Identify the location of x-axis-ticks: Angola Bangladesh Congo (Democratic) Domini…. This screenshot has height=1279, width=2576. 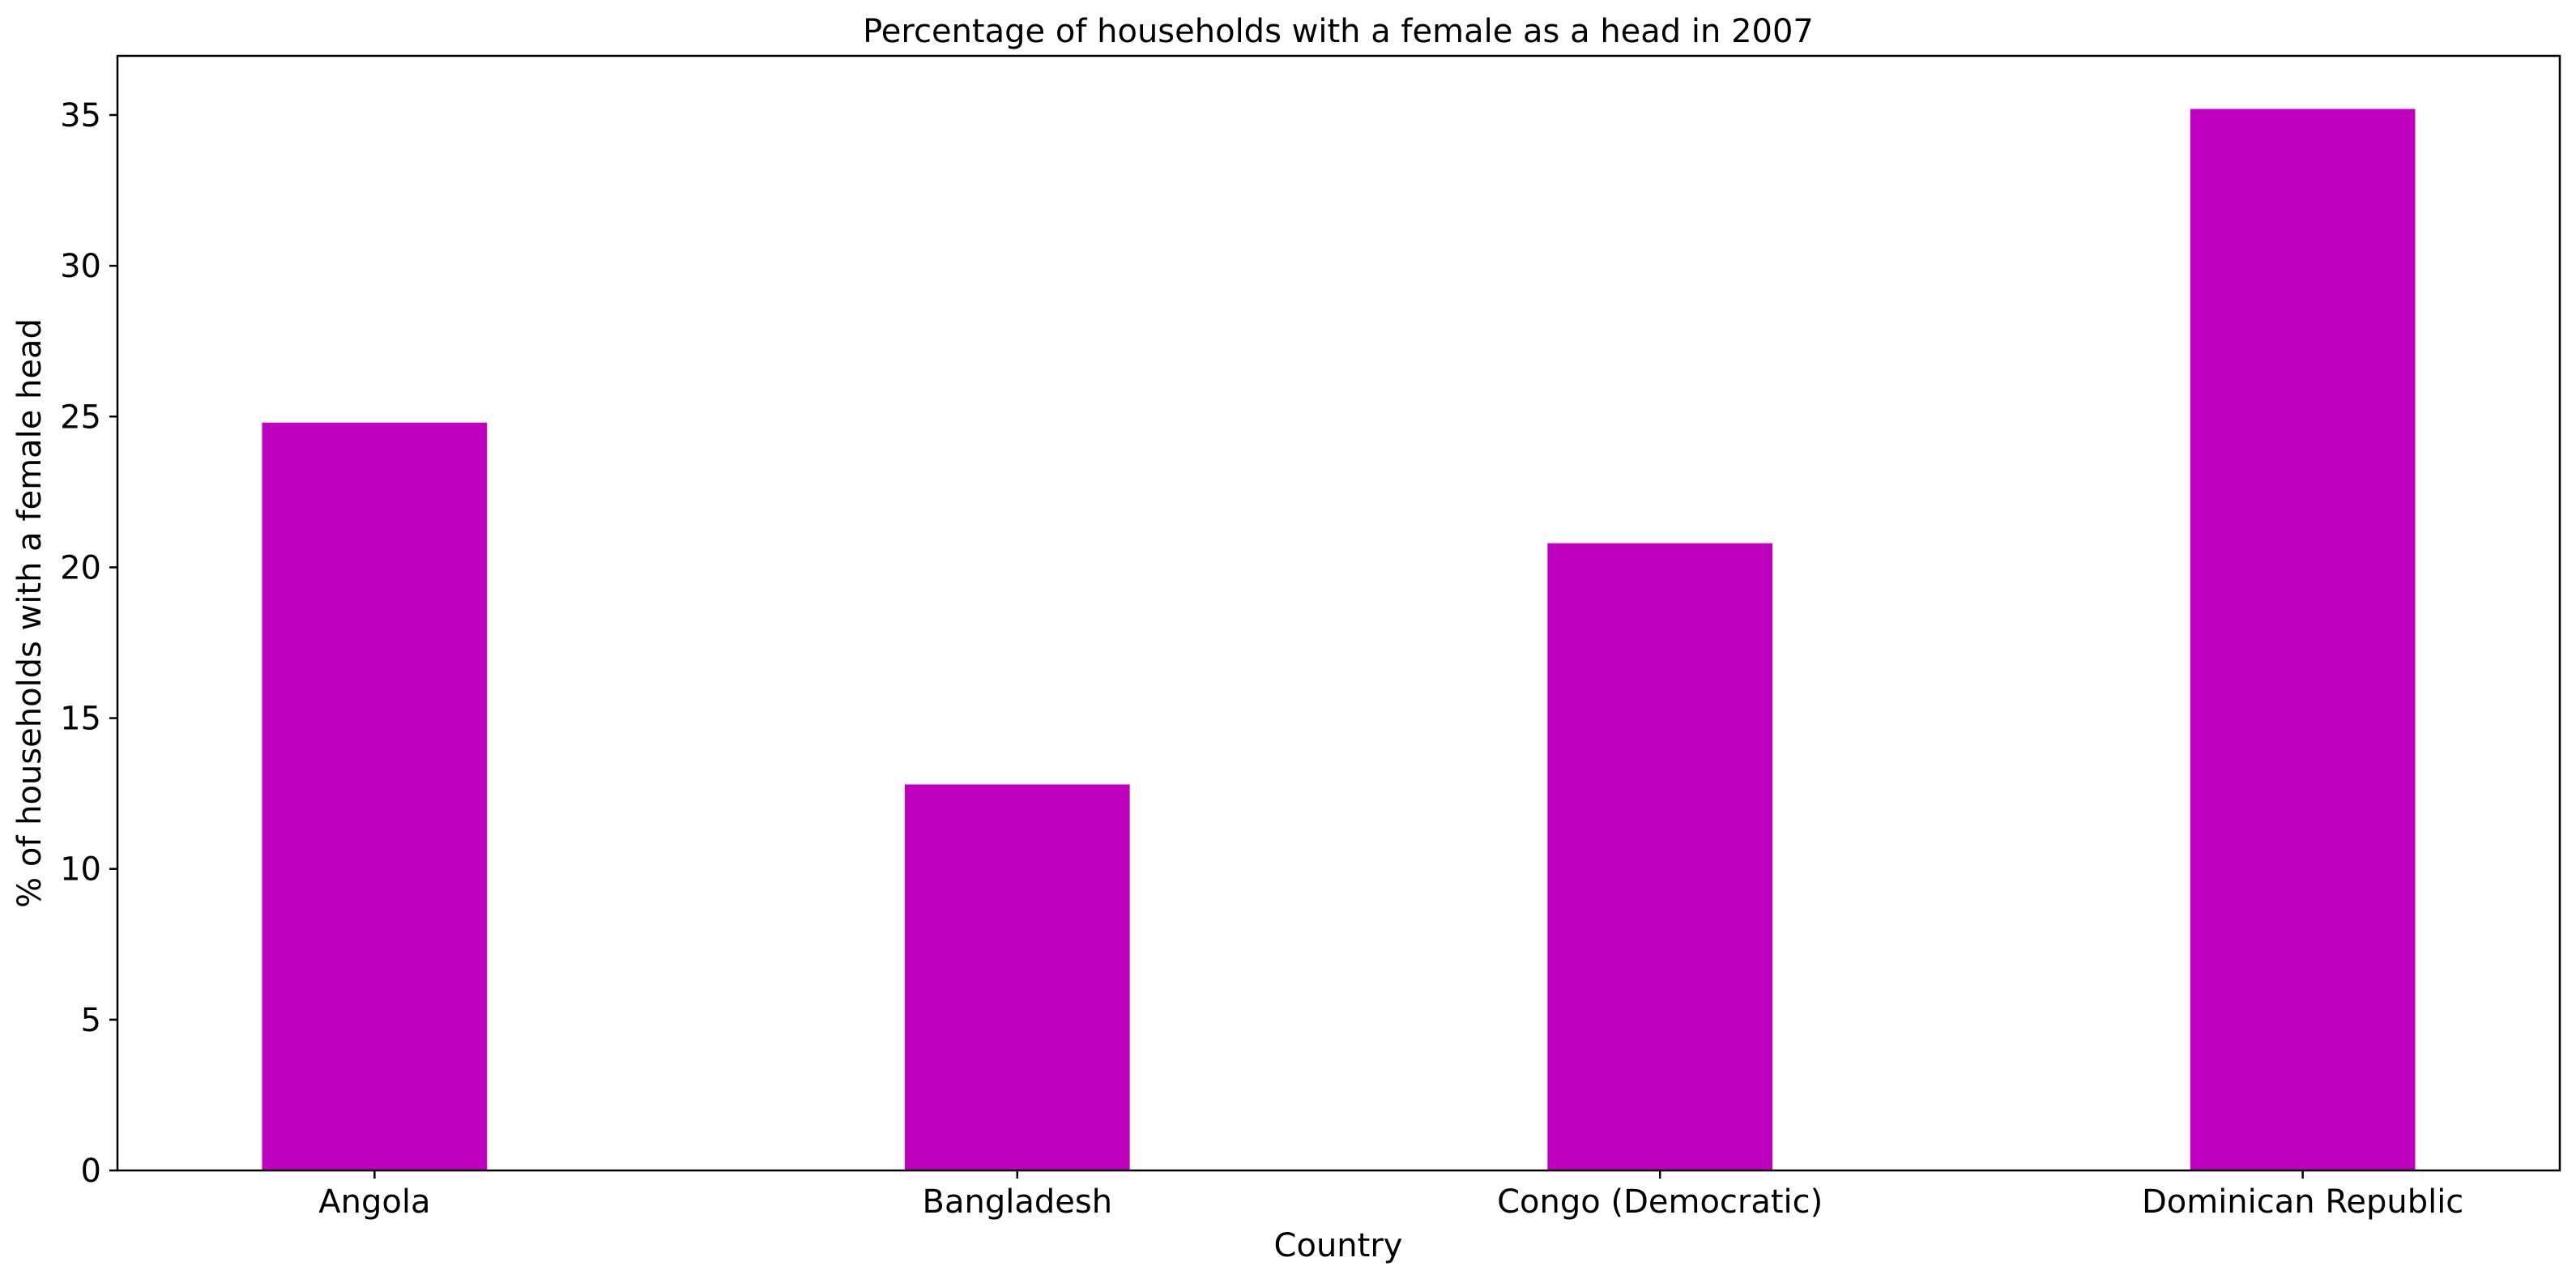
(1390, 1195).